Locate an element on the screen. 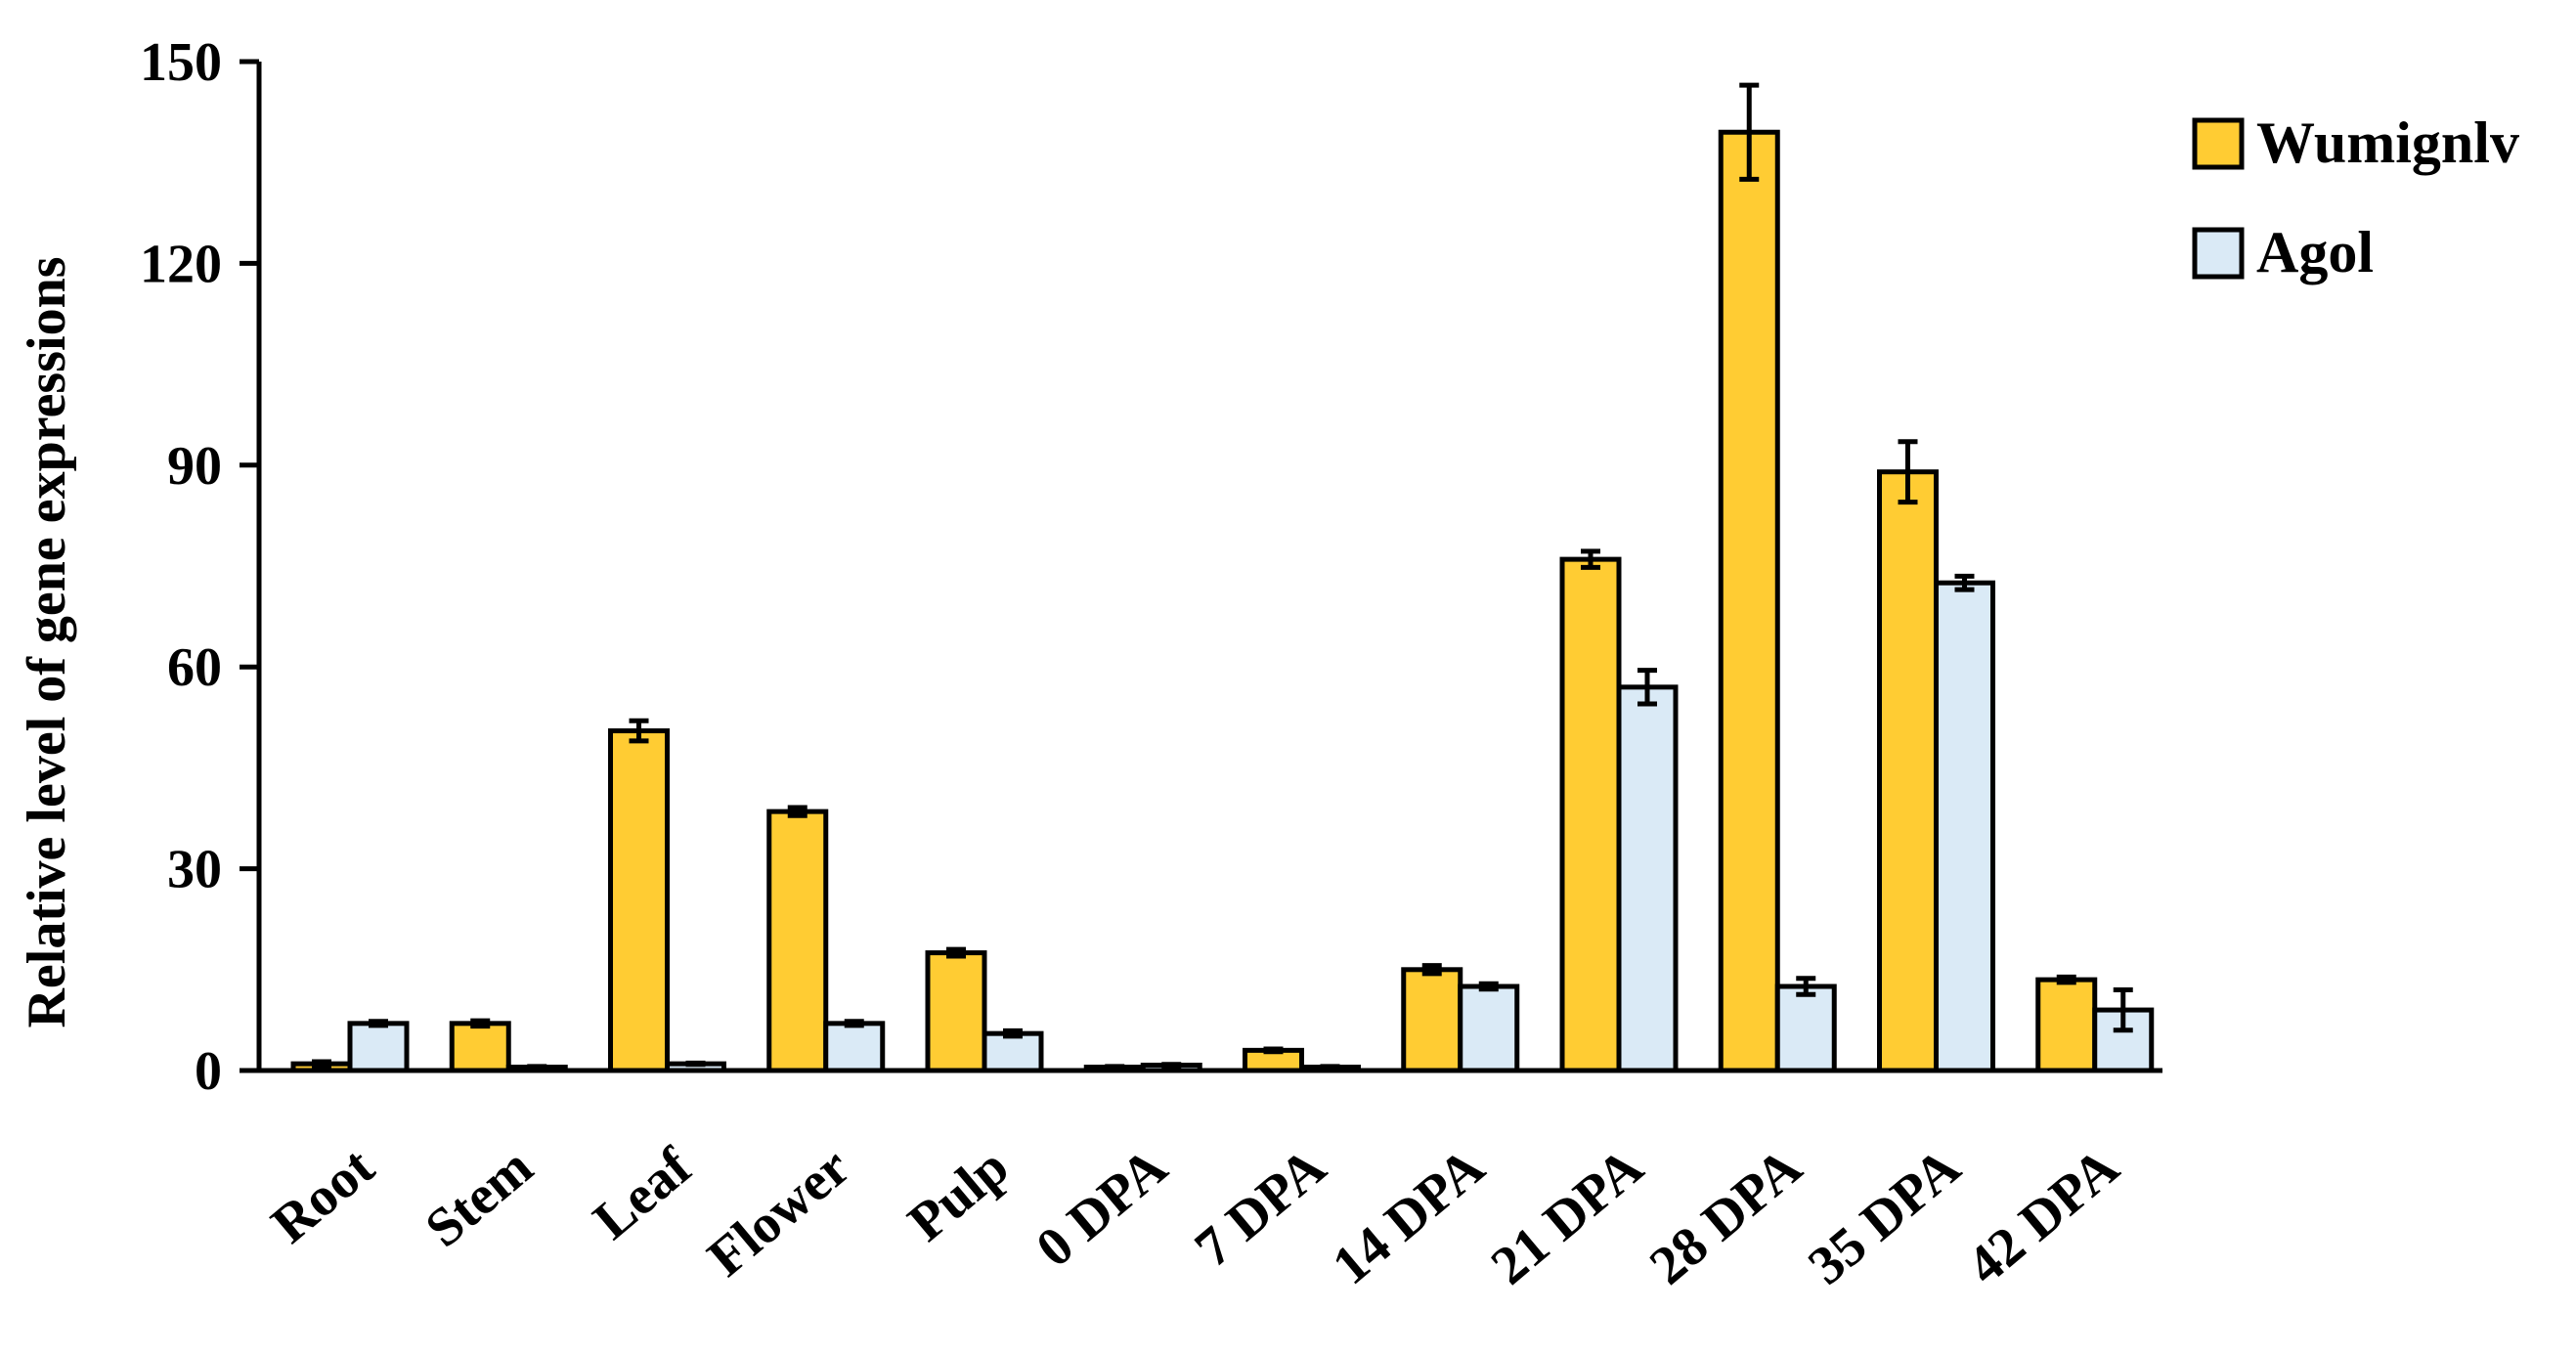 This screenshot has height=1355, width=2576. error-bar-agol-21-dpa is located at coordinates (1647, 687).